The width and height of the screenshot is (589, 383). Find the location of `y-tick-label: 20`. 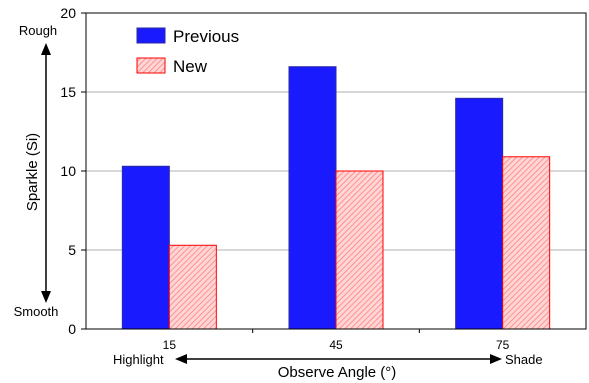

y-tick-label: 20 is located at coordinates (68, 13).